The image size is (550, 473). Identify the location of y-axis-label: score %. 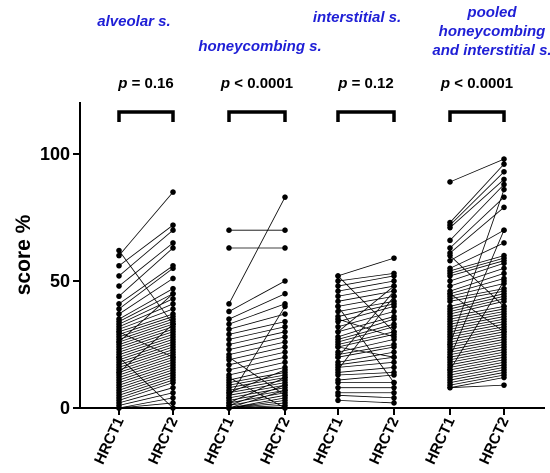
(23, 254).